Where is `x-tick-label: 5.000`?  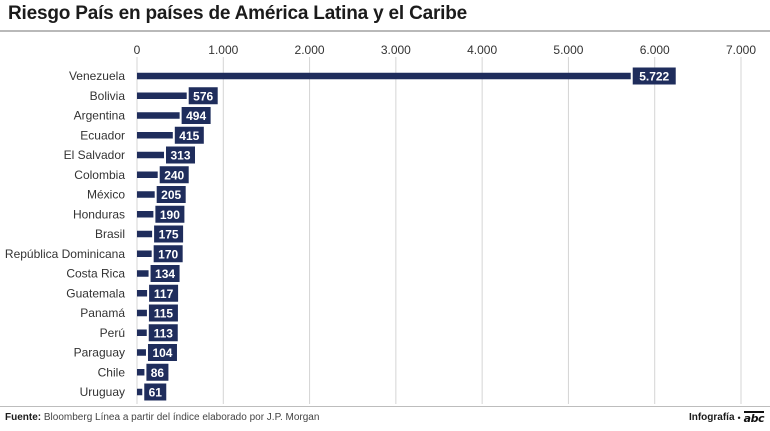 x-tick-label: 5.000 is located at coordinates (568, 50).